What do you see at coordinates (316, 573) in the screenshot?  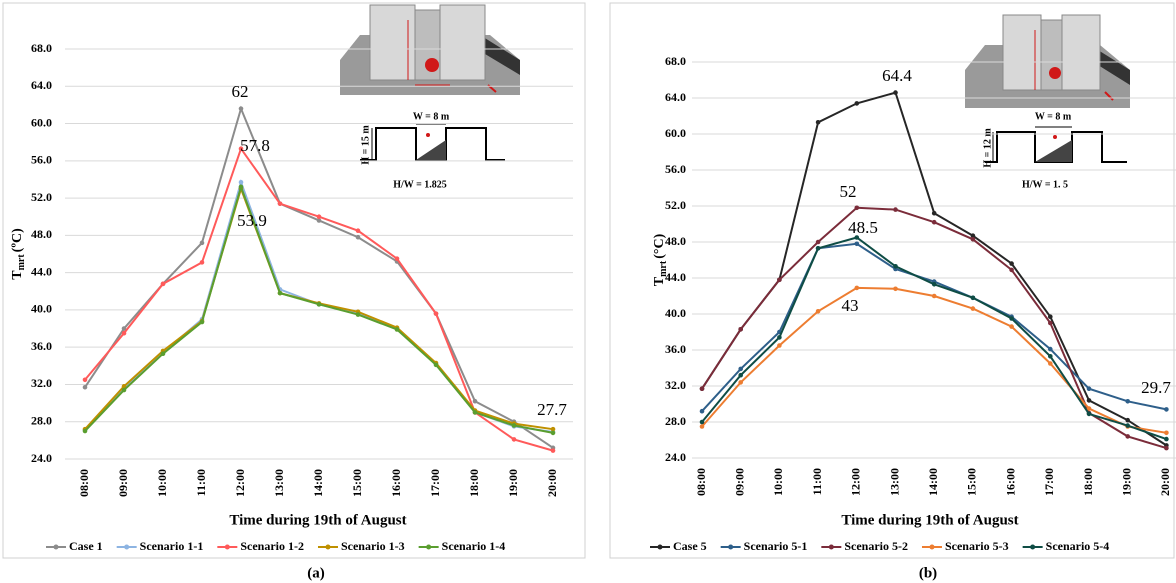 I see `panel-label: (a)` at bounding box center [316, 573].